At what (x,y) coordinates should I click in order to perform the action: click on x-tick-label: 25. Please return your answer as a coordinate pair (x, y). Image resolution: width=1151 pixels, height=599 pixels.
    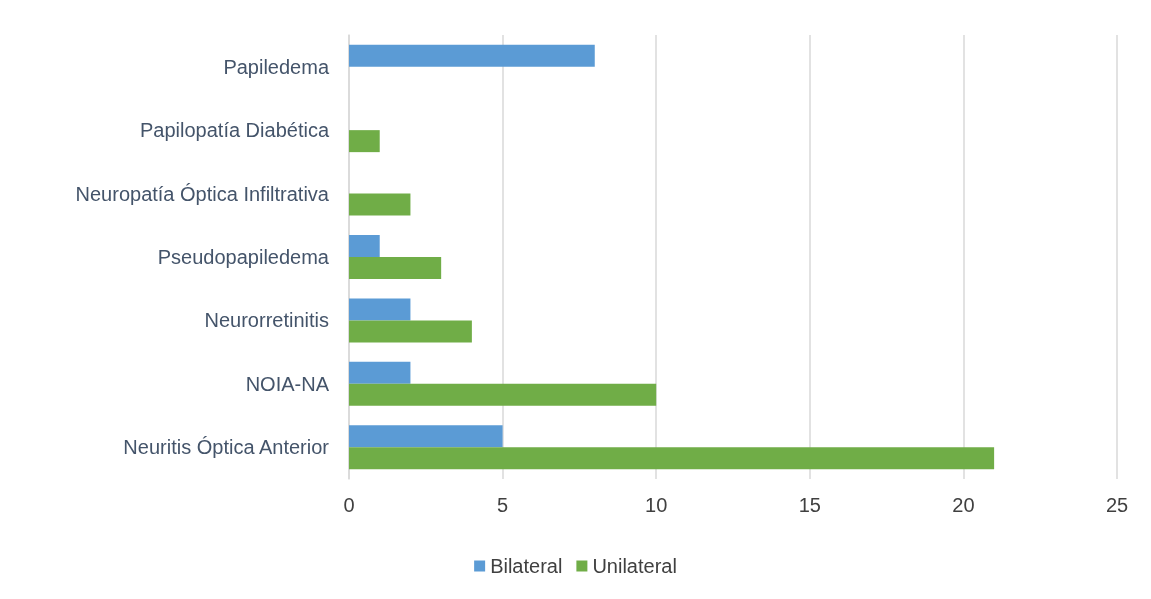
    Looking at the image, I should click on (1117, 505).